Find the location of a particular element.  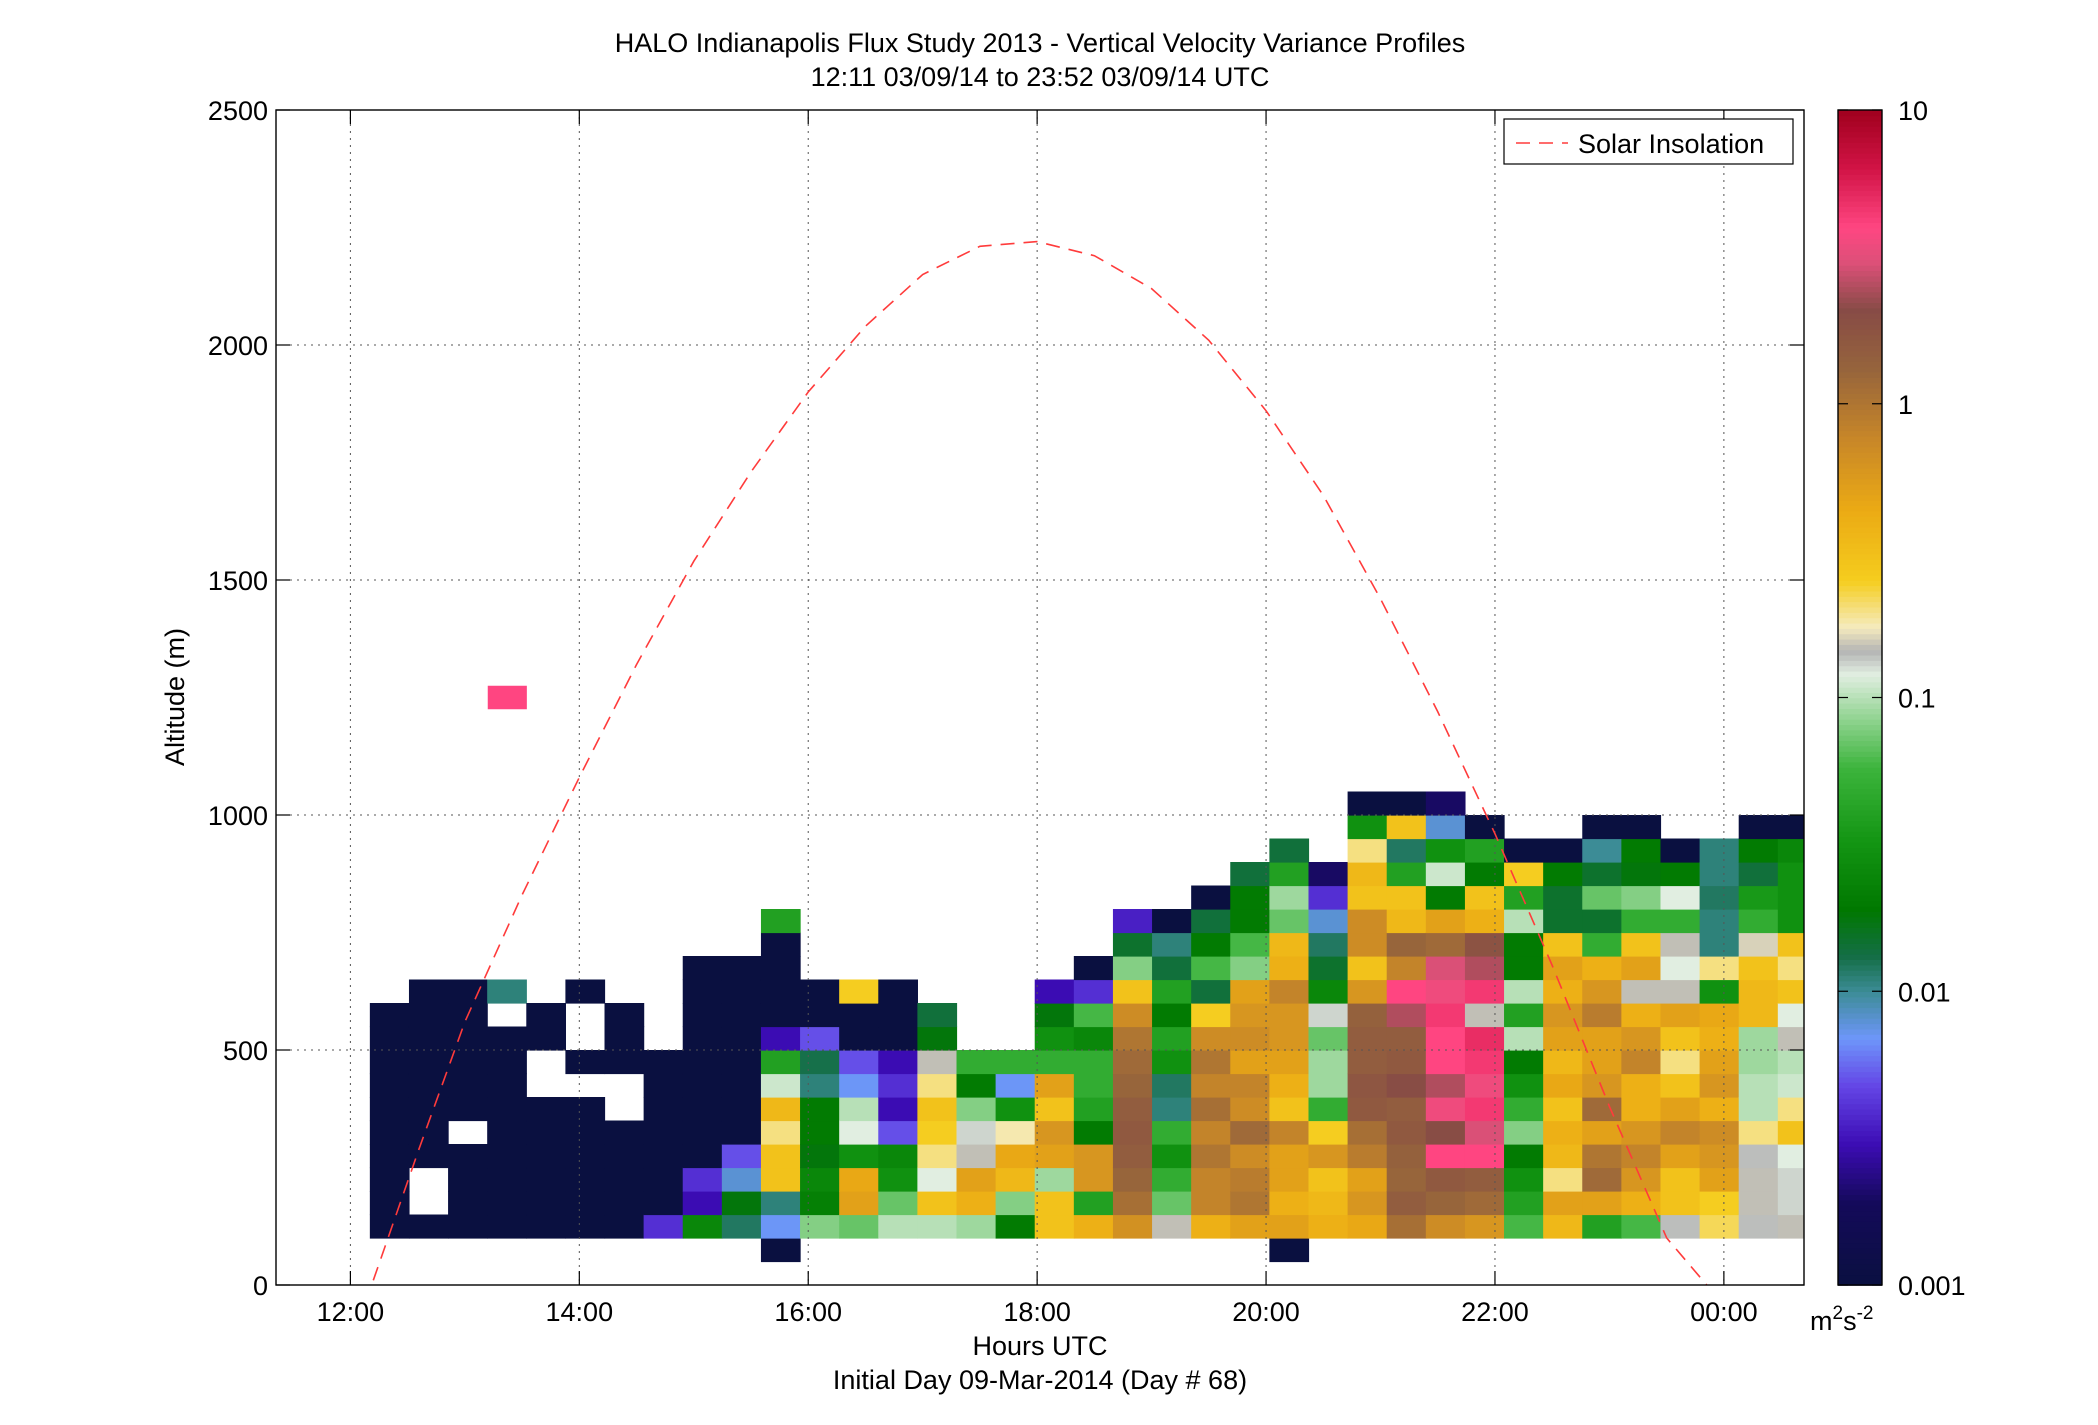

x-axis-label: Hours UTC is located at coordinates (1039, 1346).